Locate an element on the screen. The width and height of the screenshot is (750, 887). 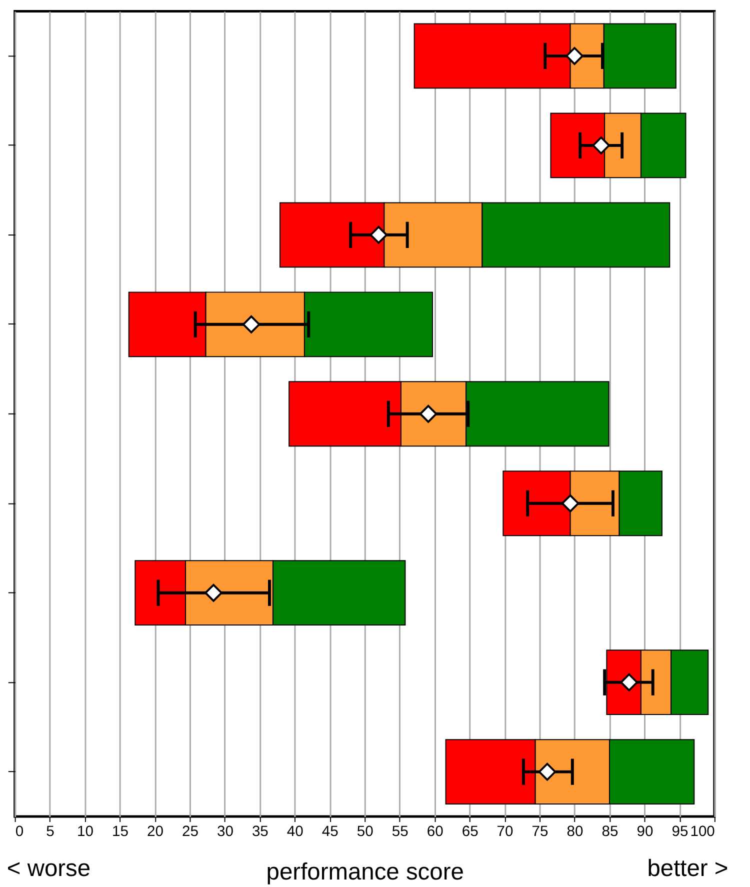
x-tick-label: 65 is located at coordinates (470, 832).